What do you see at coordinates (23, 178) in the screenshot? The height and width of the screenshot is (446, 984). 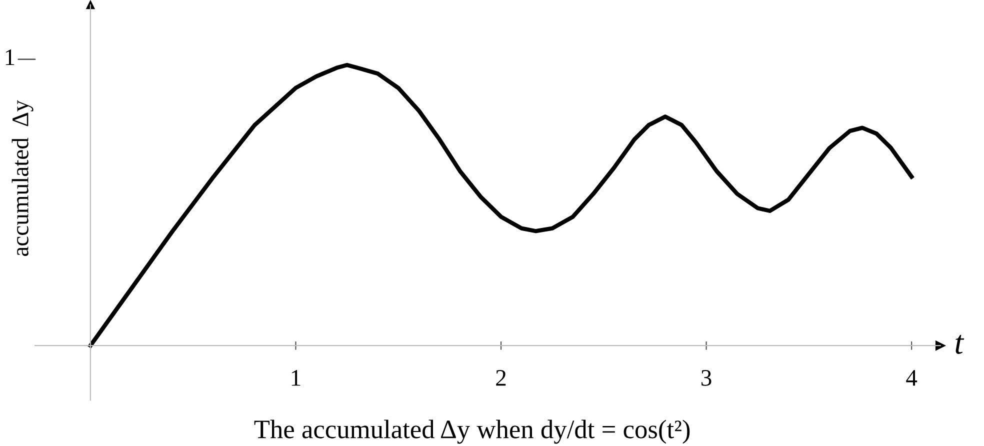 I see `y-axis-title: accumulated Δy` at bounding box center [23, 178].